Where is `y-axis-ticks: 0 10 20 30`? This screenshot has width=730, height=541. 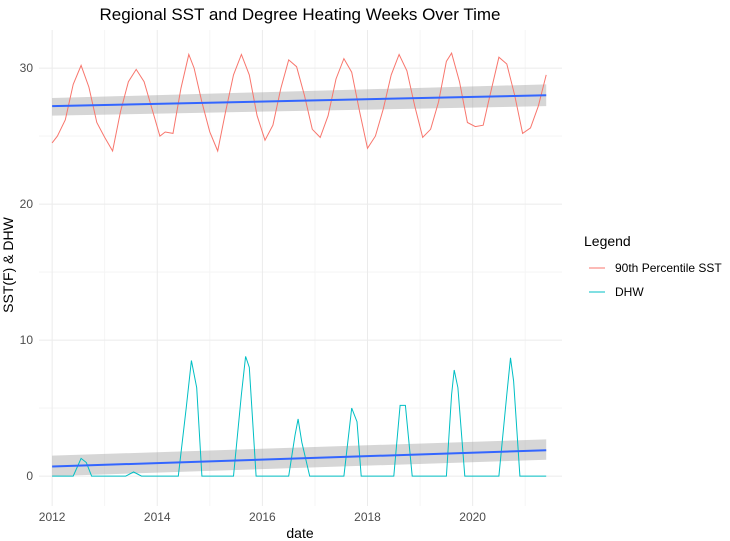
y-axis-ticks: 0 10 20 30 is located at coordinates (27, 272).